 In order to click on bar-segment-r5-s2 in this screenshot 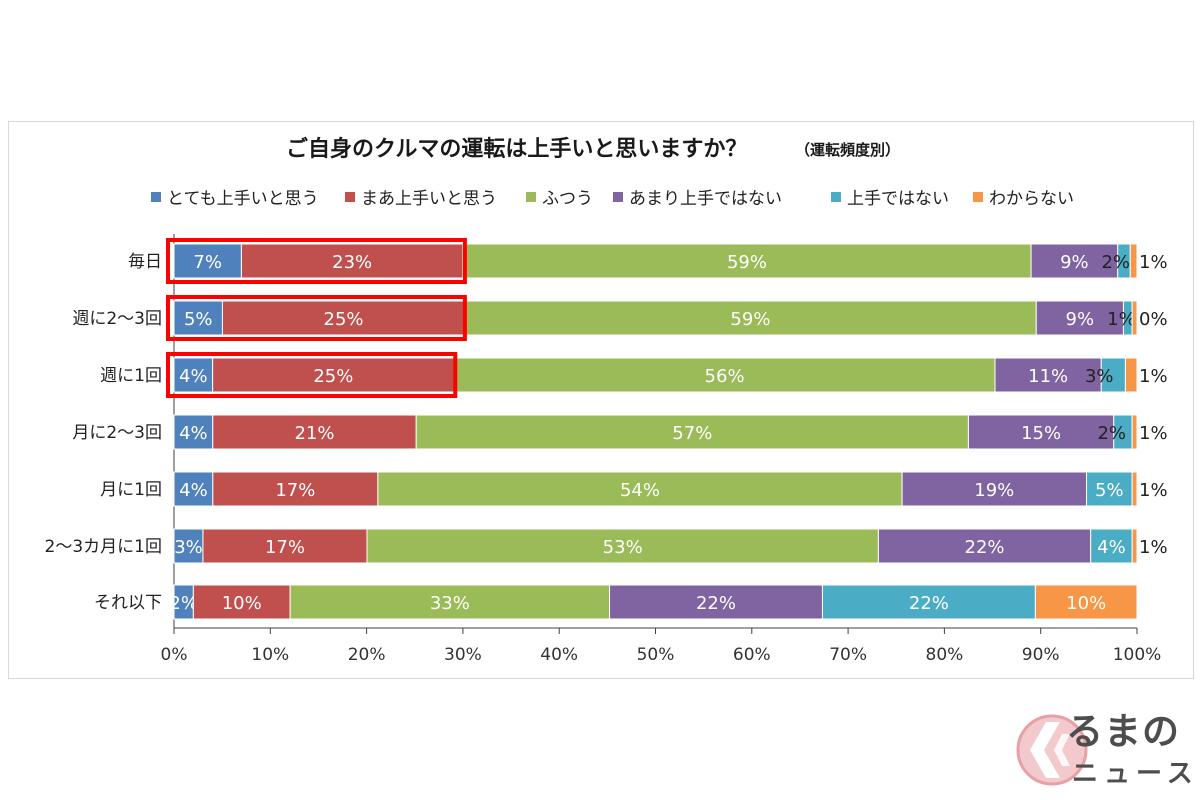, I will do `click(622, 546)`.